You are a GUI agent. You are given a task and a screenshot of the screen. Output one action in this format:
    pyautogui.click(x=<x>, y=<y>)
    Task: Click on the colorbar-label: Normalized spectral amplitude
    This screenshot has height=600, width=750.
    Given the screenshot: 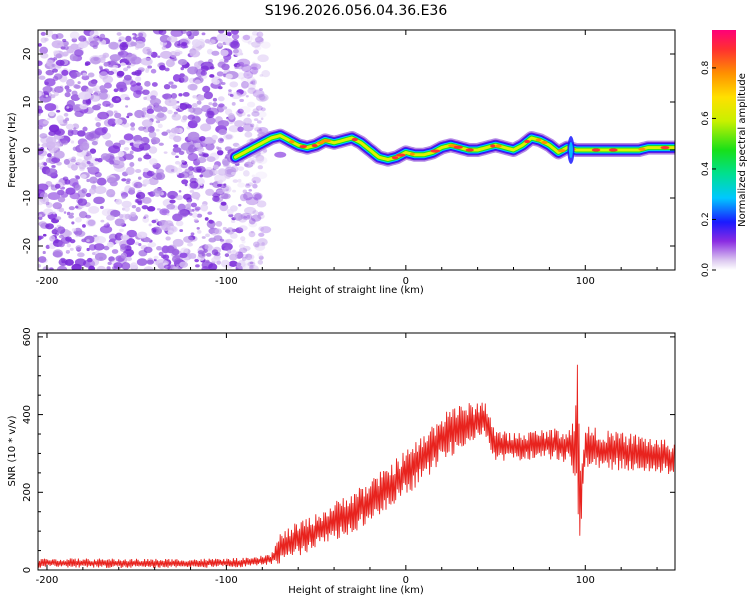 What is the action you would take?
    pyautogui.click(x=742, y=150)
    